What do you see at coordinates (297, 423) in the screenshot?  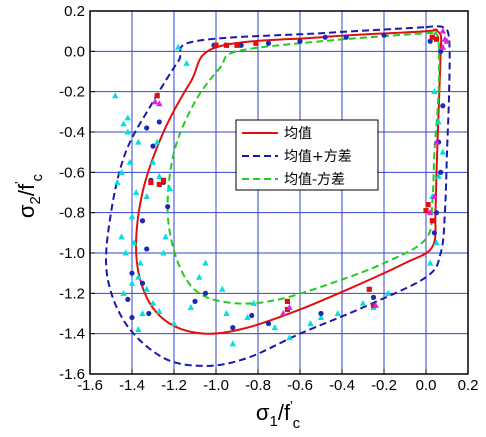 I see `x-axis-label-sub2: c` at bounding box center [297, 423].